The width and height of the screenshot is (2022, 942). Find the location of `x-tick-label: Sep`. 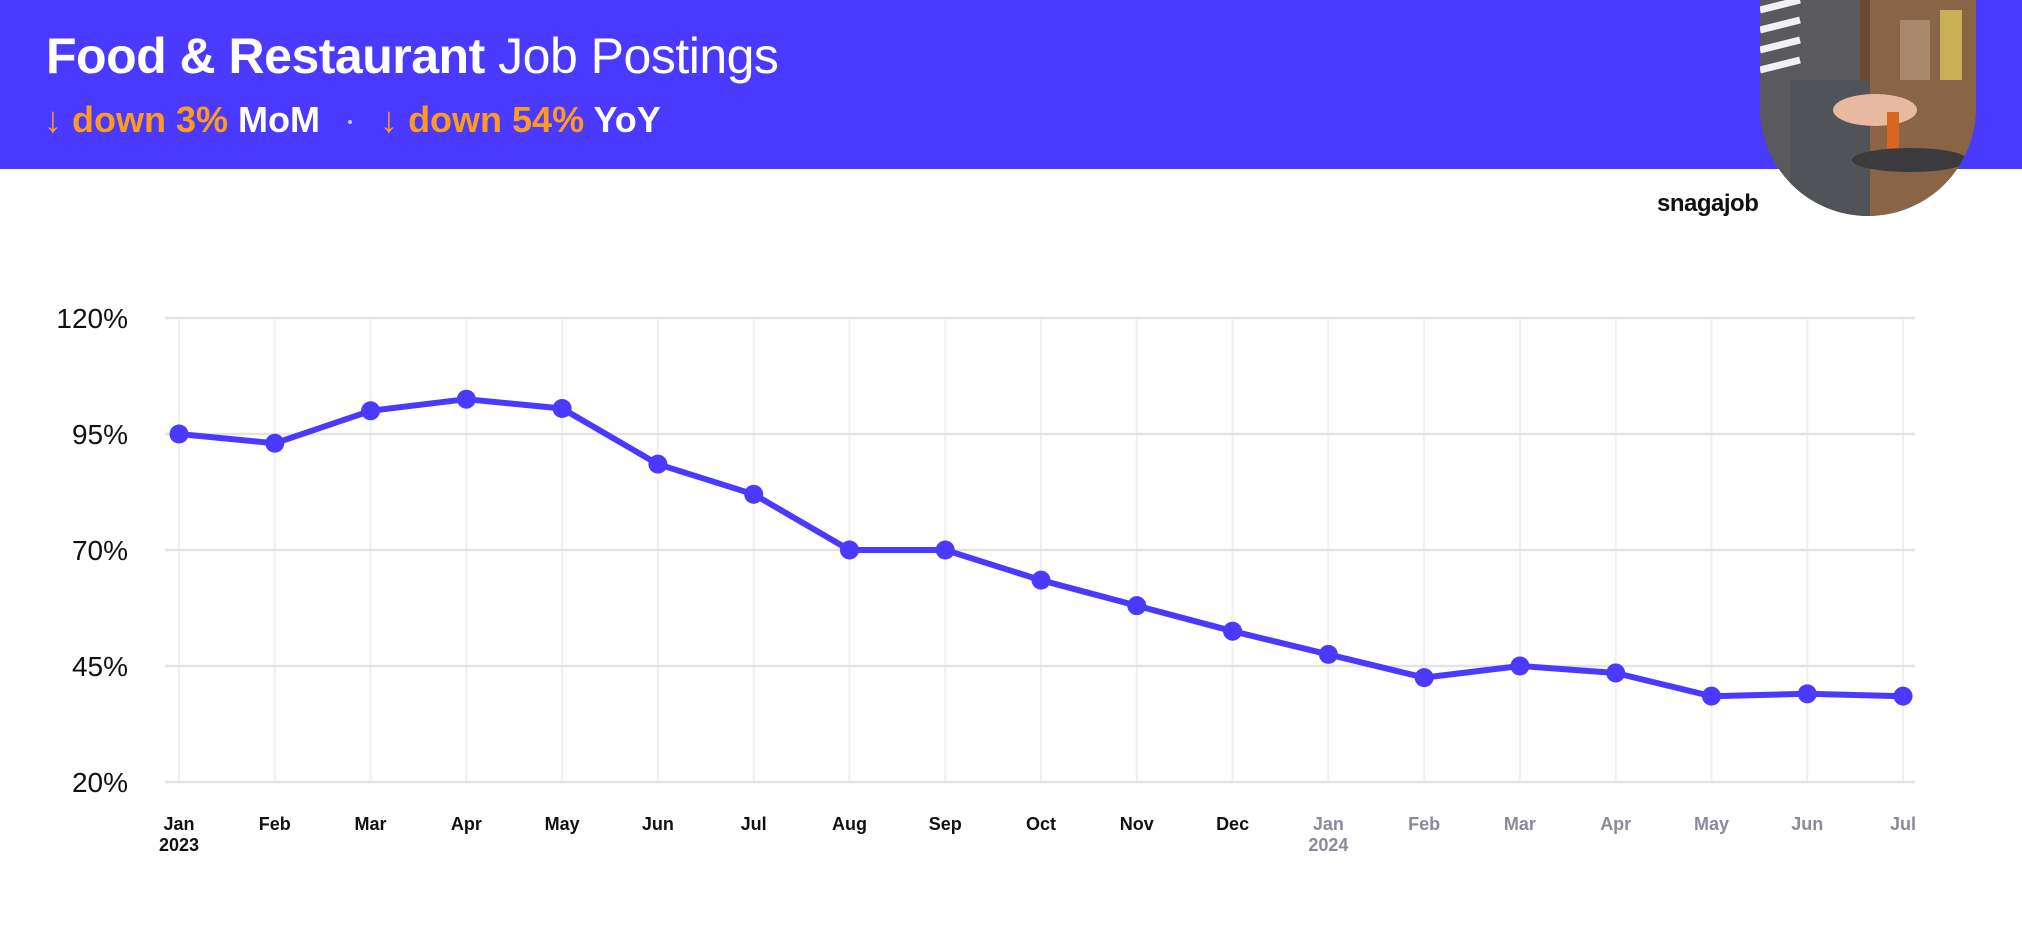

x-tick-label: Sep is located at coordinates (945, 824).